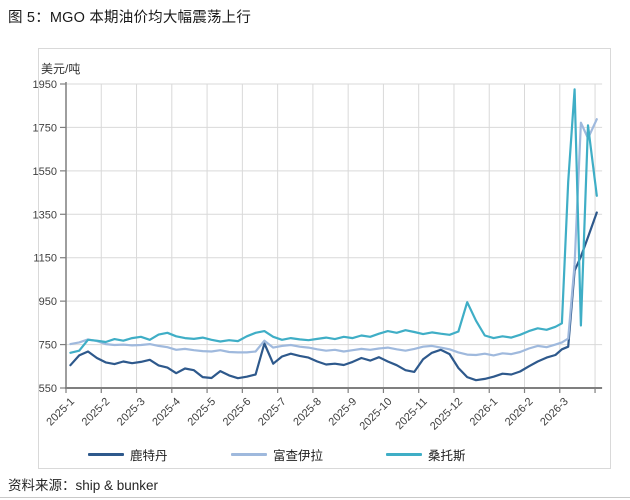 The height and width of the screenshot is (500, 630). What do you see at coordinates (519, 412) in the screenshot?
I see `x-tick-label: 2026-2` at bounding box center [519, 412].